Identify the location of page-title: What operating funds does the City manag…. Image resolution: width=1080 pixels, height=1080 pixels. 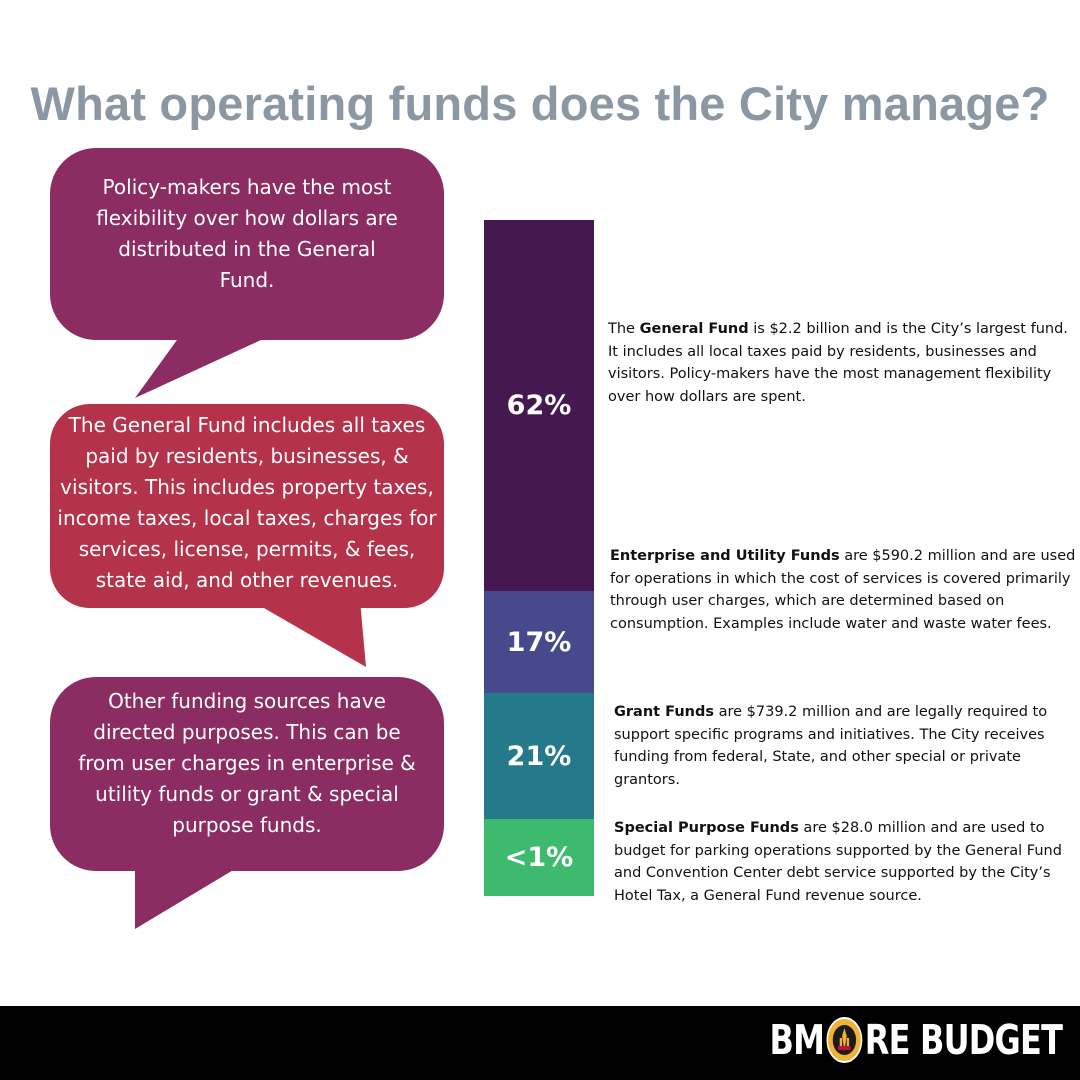
(540, 103).